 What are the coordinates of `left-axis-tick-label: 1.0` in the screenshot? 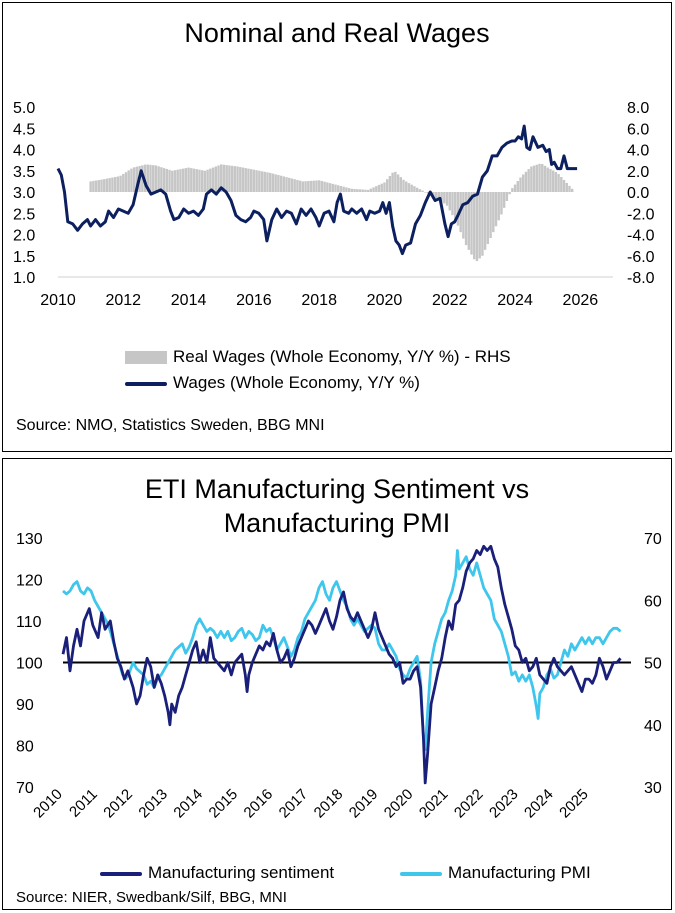 It's located at (24, 278).